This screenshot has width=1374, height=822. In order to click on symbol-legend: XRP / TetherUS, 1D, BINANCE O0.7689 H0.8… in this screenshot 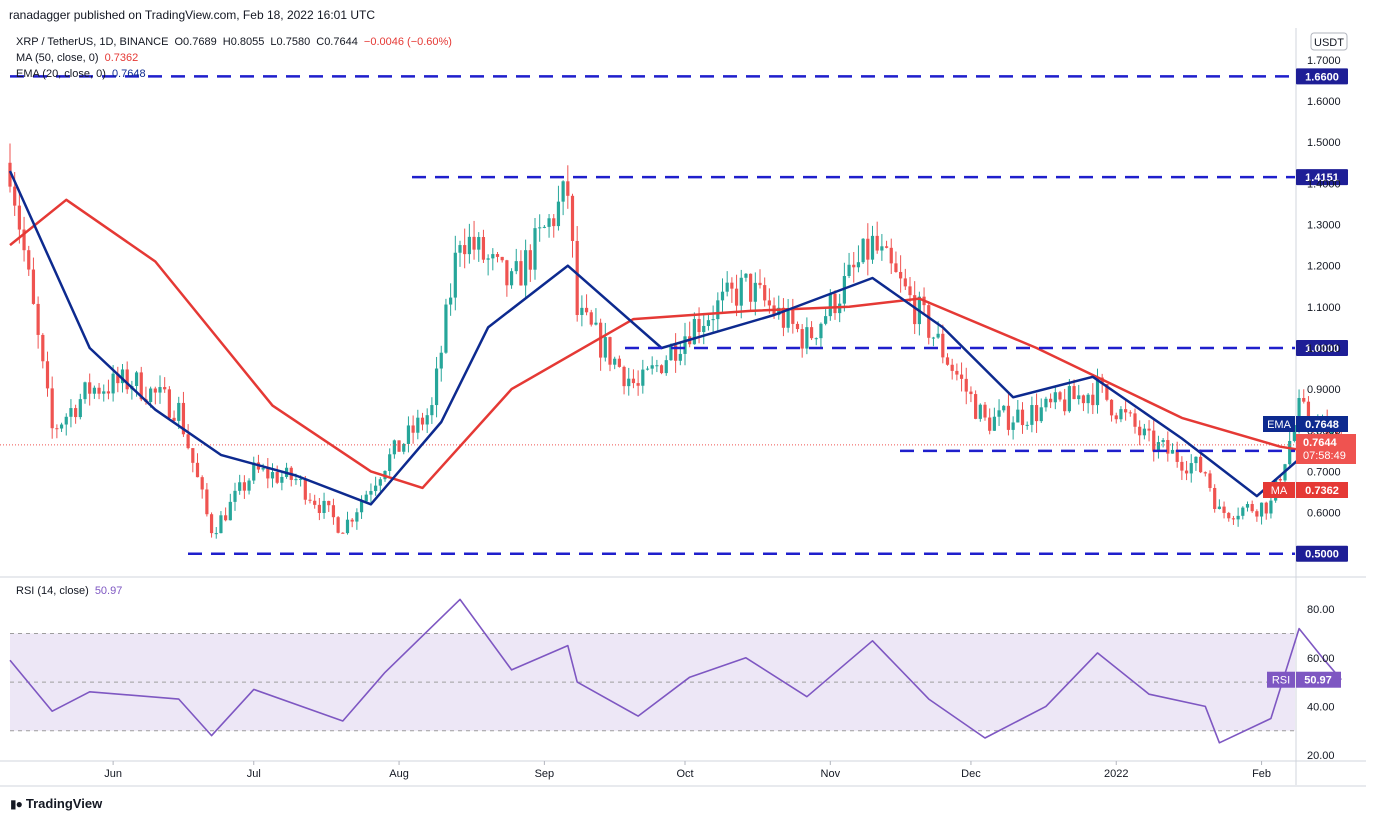, I will do `click(234, 42)`.